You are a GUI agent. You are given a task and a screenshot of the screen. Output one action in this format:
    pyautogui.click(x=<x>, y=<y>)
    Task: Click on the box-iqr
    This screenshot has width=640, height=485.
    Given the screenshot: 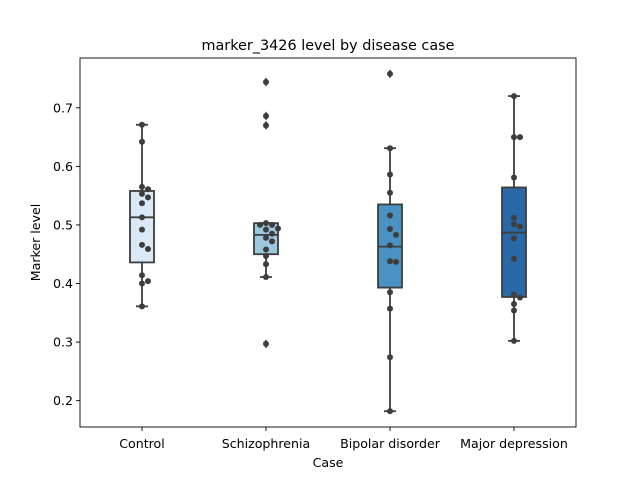 What is the action you would take?
    pyautogui.click(x=514, y=242)
    